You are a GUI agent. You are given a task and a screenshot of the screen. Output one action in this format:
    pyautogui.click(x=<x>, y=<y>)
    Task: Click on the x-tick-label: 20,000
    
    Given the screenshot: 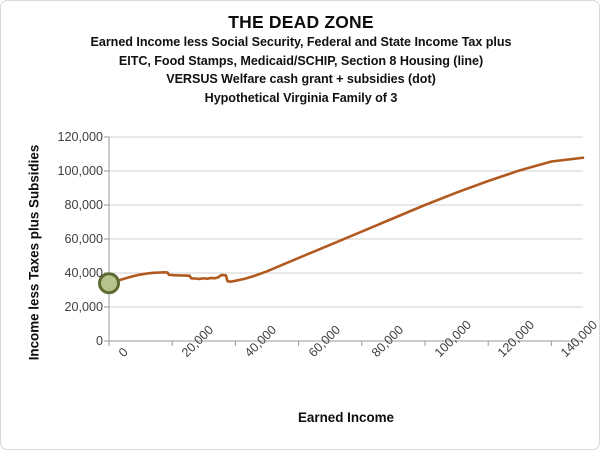 What is the action you would take?
    pyautogui.click(x=198, y=341)
    